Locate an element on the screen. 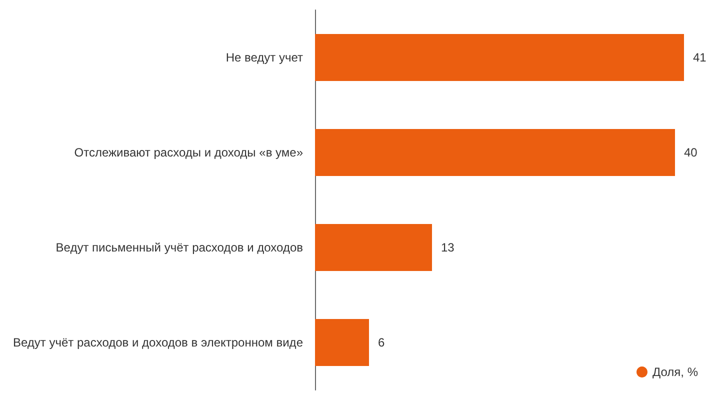  y-tick-label: Ведут письменный учёт расходов и доходов is located at coordinates (179, 247).